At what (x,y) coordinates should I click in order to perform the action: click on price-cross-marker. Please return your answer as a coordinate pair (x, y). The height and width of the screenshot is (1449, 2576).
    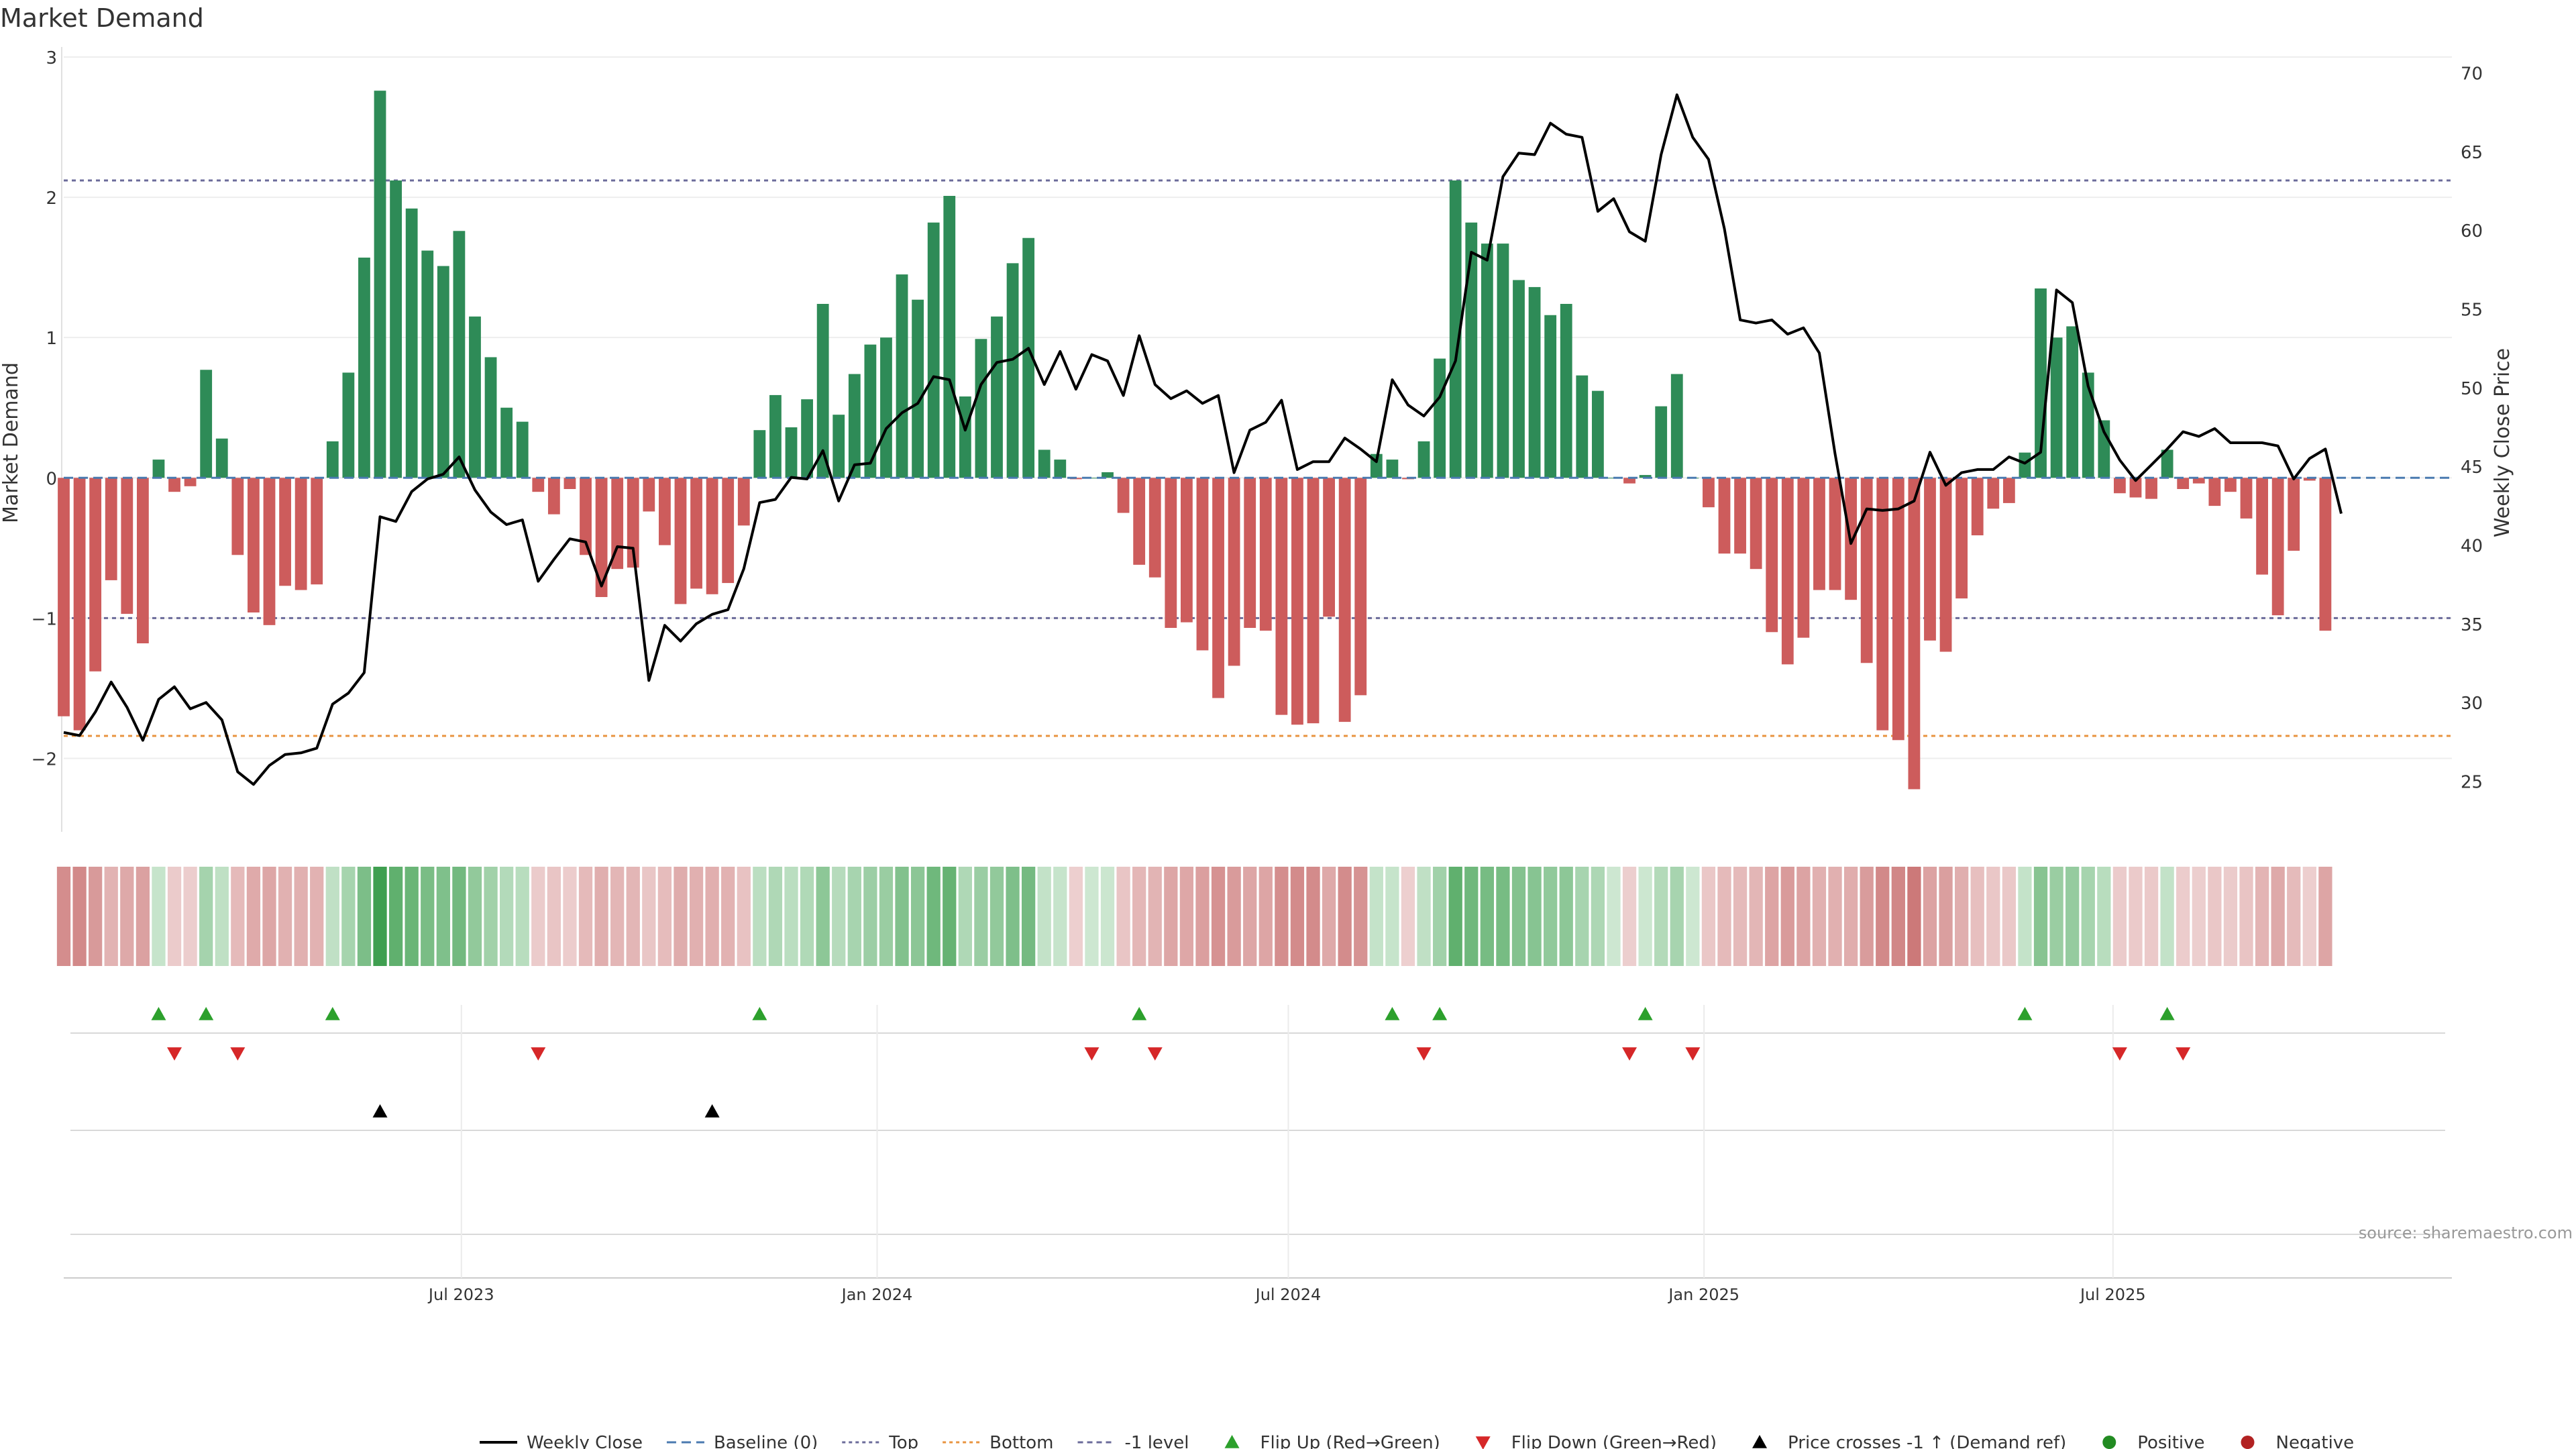
    Looking at the image, I should click on (380, 1111).